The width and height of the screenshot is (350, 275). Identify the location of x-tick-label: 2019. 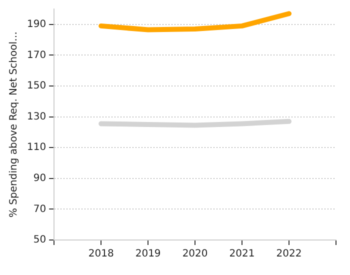
(148, 254).